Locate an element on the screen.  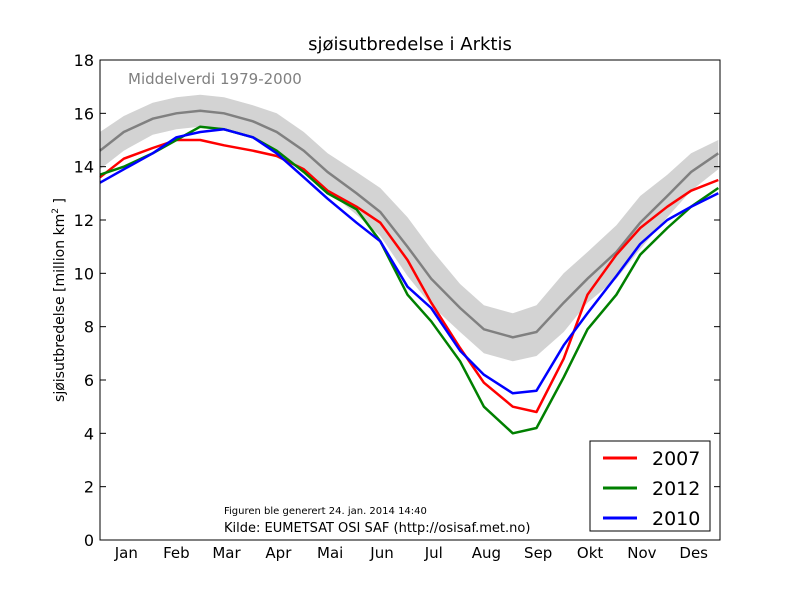
y-tick-label: 8 is located at coordinates (89, 327).